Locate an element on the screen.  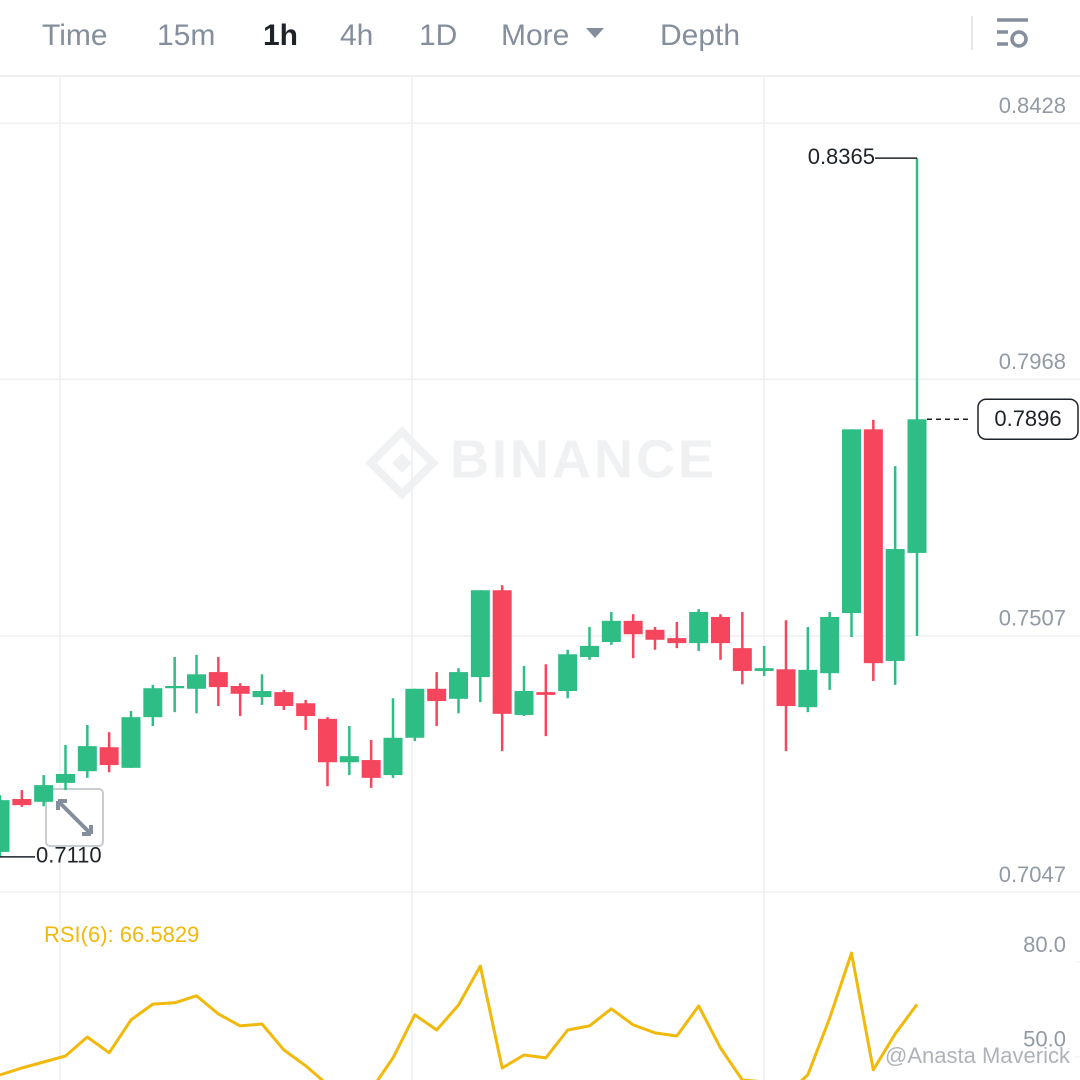
watermark-text: BINANCE is located at coordinates (583, 459).